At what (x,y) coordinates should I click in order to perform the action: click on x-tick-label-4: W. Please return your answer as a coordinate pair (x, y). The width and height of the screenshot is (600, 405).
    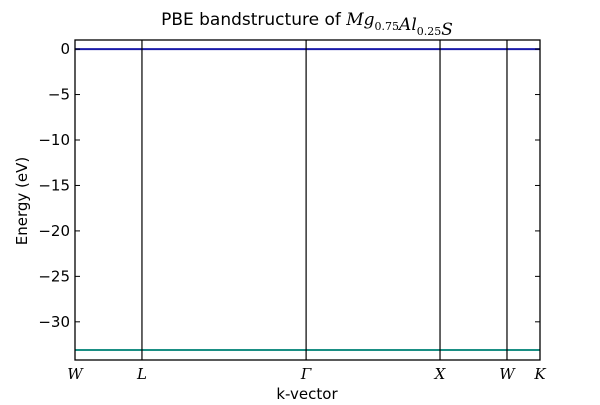
    Looking at the image, I should click on (507, 374).